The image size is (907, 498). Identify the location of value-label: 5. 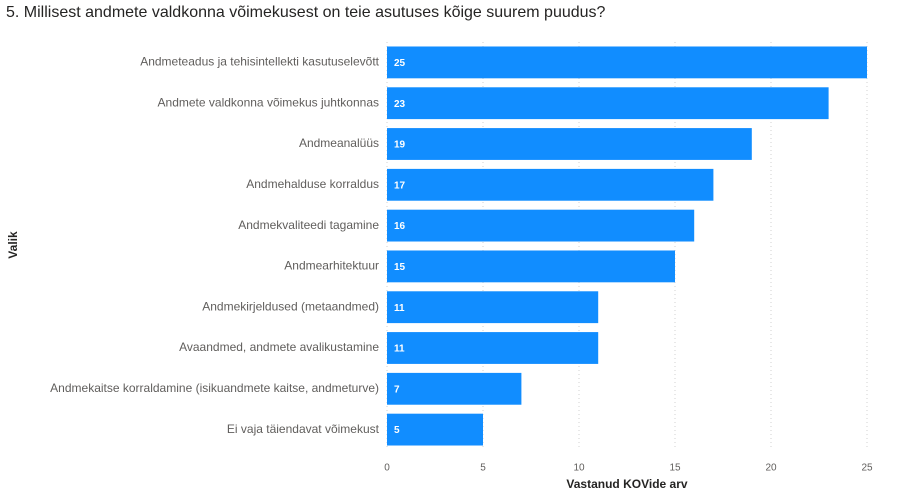
(397, 430).